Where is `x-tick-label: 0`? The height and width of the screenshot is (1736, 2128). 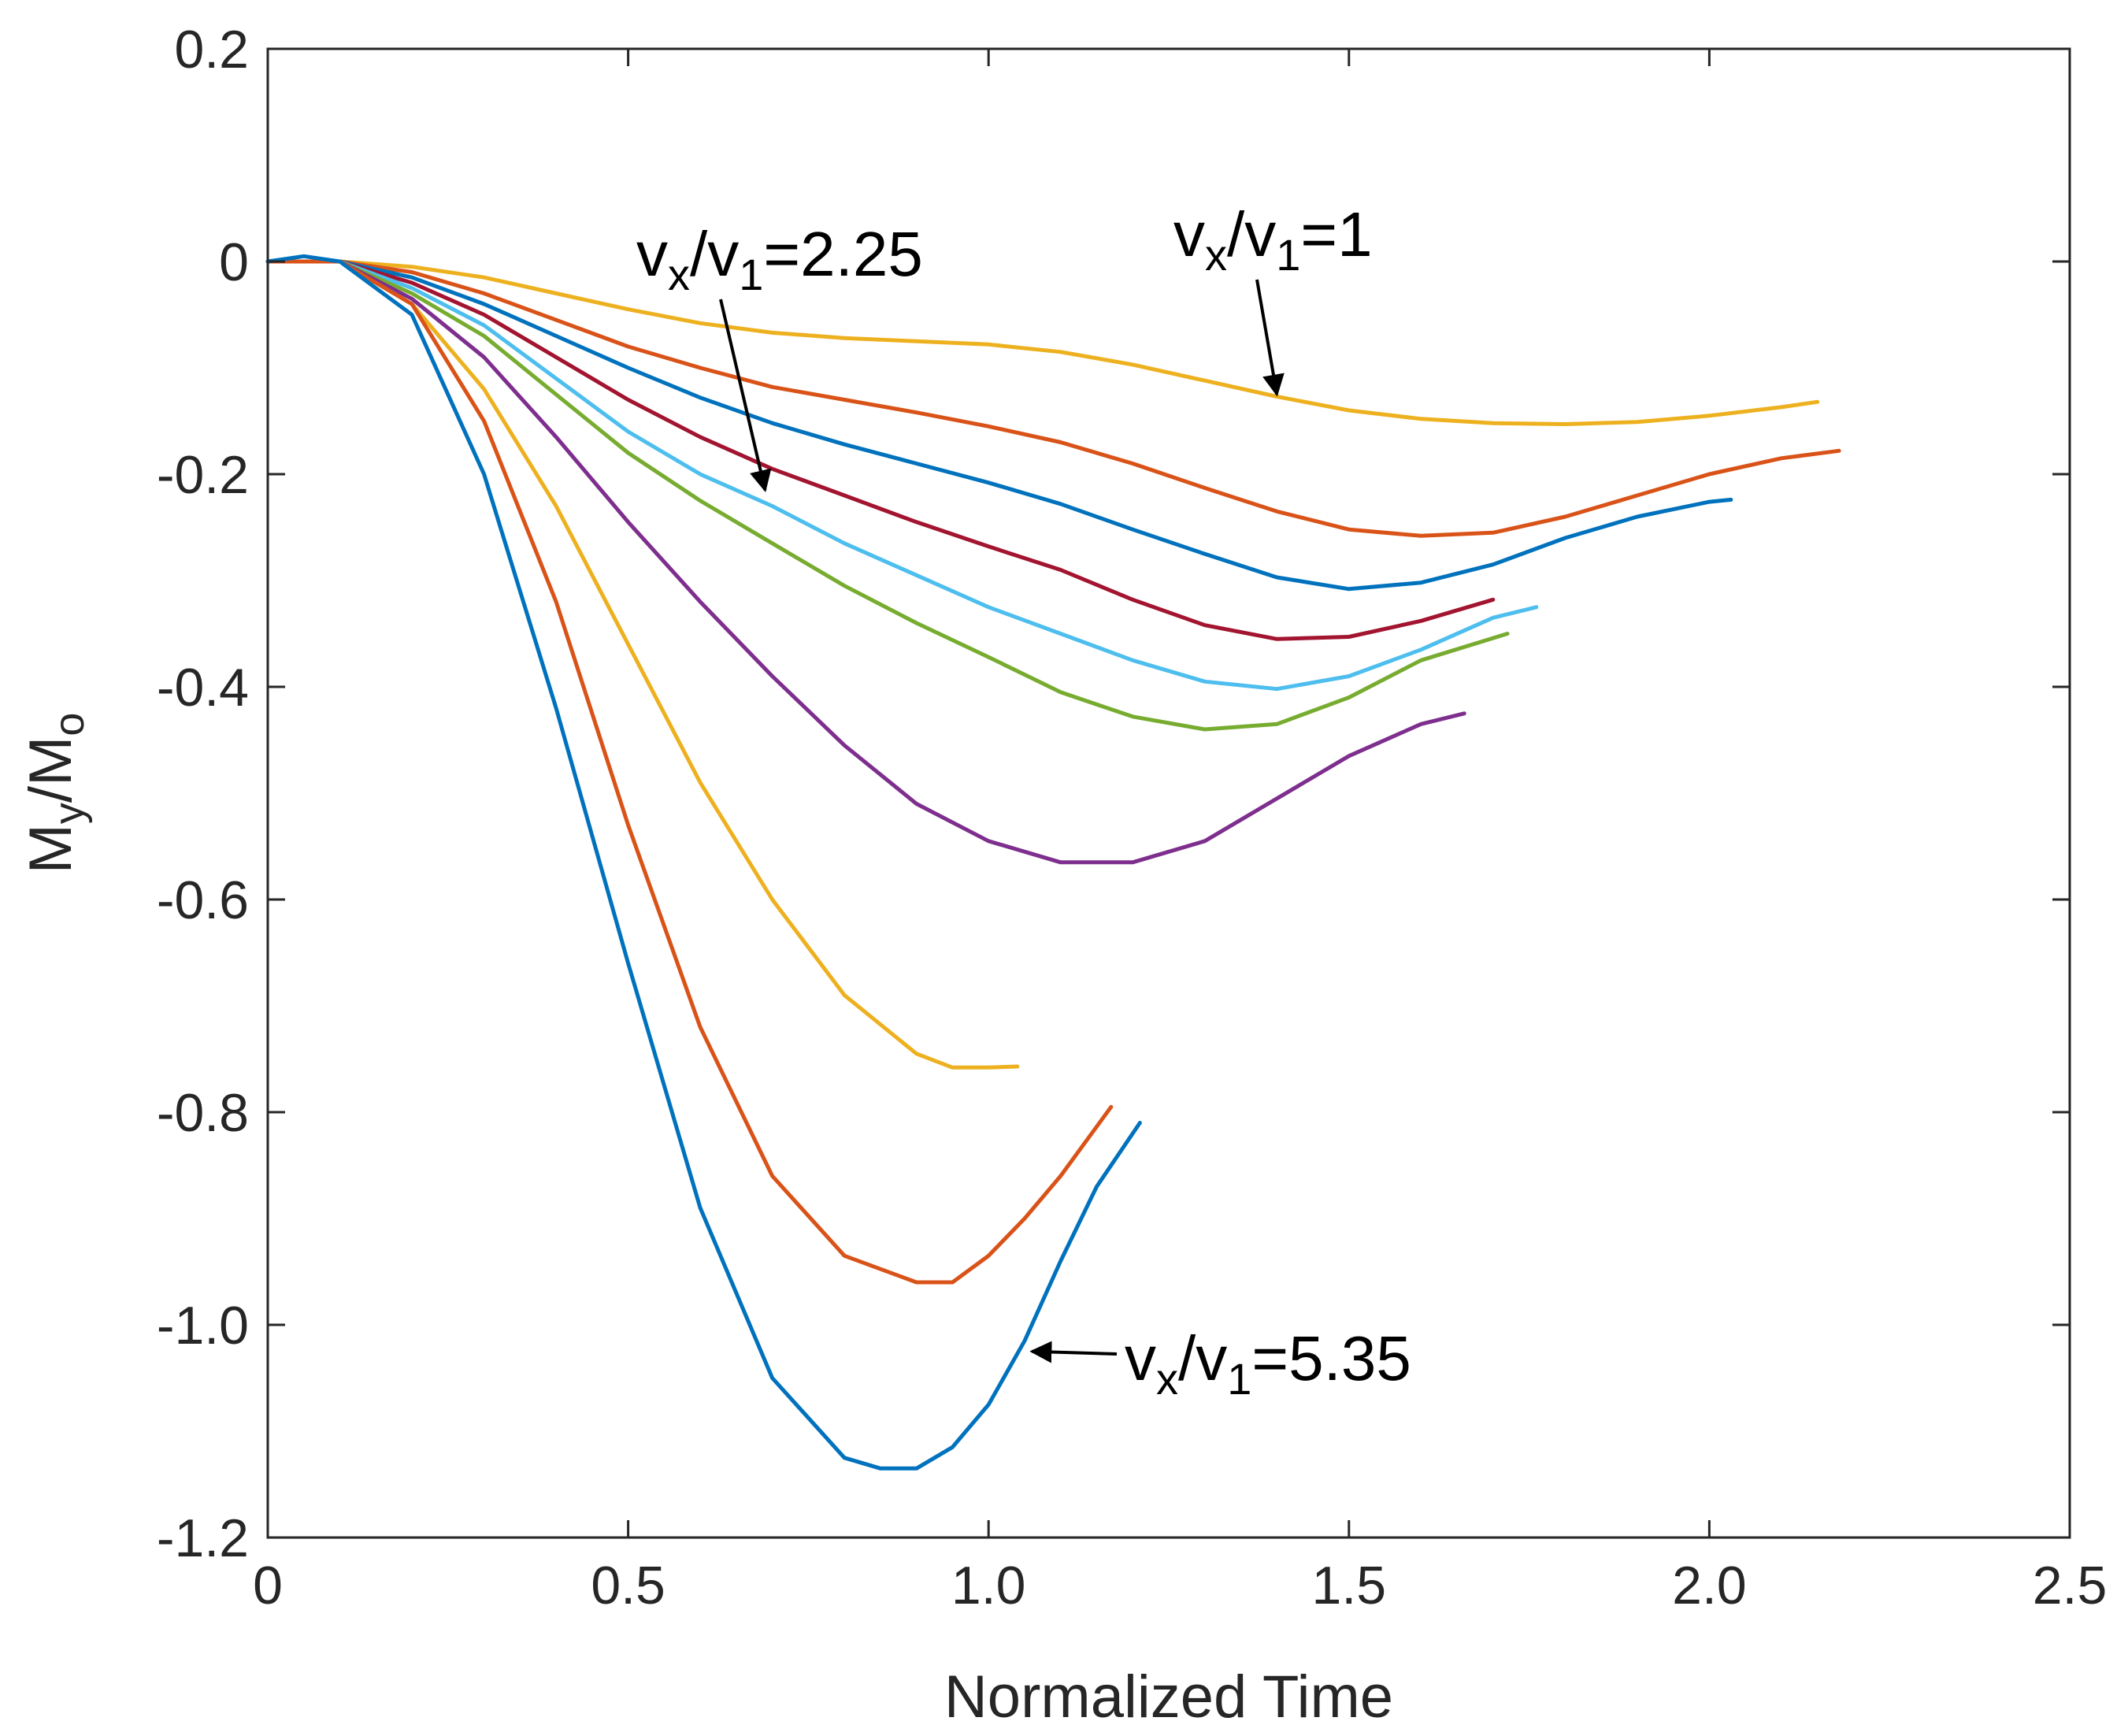 x-tick-label: 0 is located at coordinates (268, 1585).